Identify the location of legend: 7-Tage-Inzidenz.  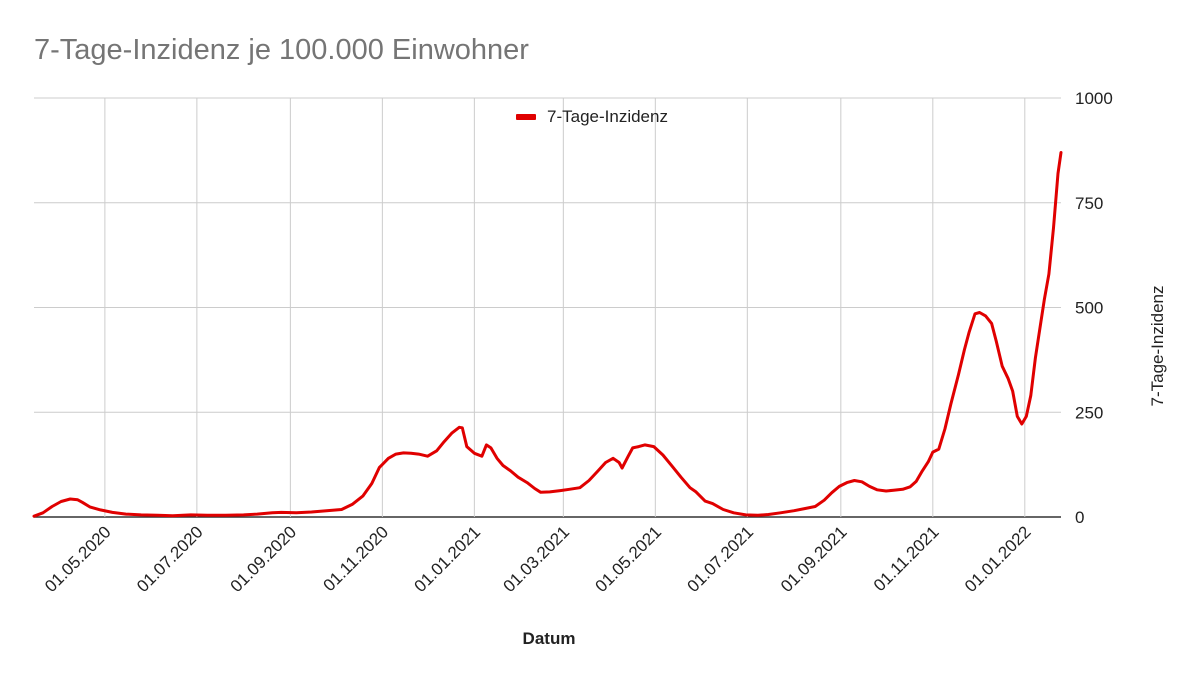
(592, 116).